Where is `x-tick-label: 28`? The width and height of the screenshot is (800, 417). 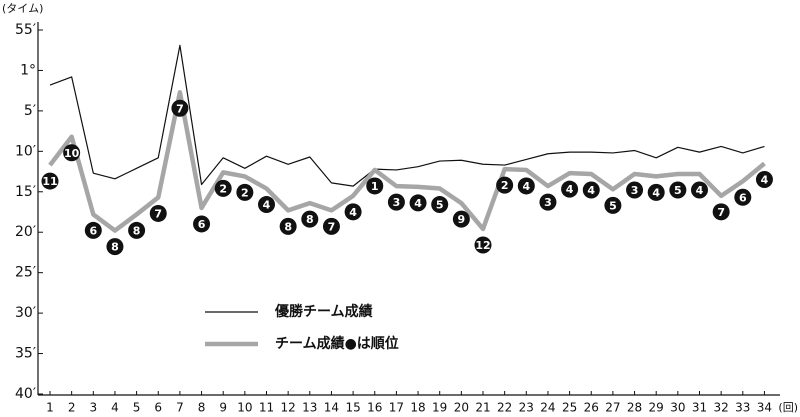
x-tick-label: 28 is located at coordinates (634, 408).